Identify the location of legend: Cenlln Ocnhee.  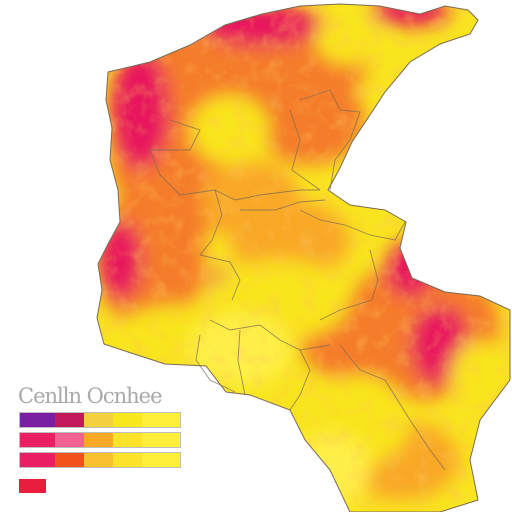
(101, 438).